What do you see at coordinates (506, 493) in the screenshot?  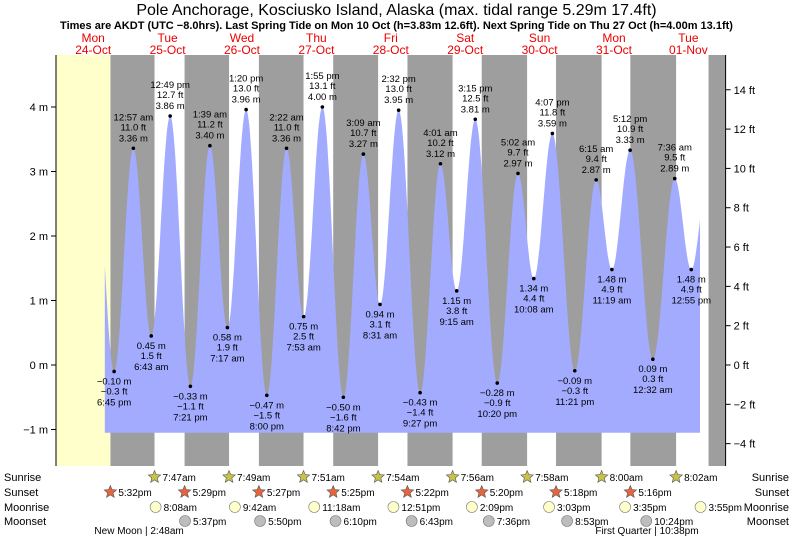 I see `sunset-time: 5:20pm` at bounding box center [506, 493].